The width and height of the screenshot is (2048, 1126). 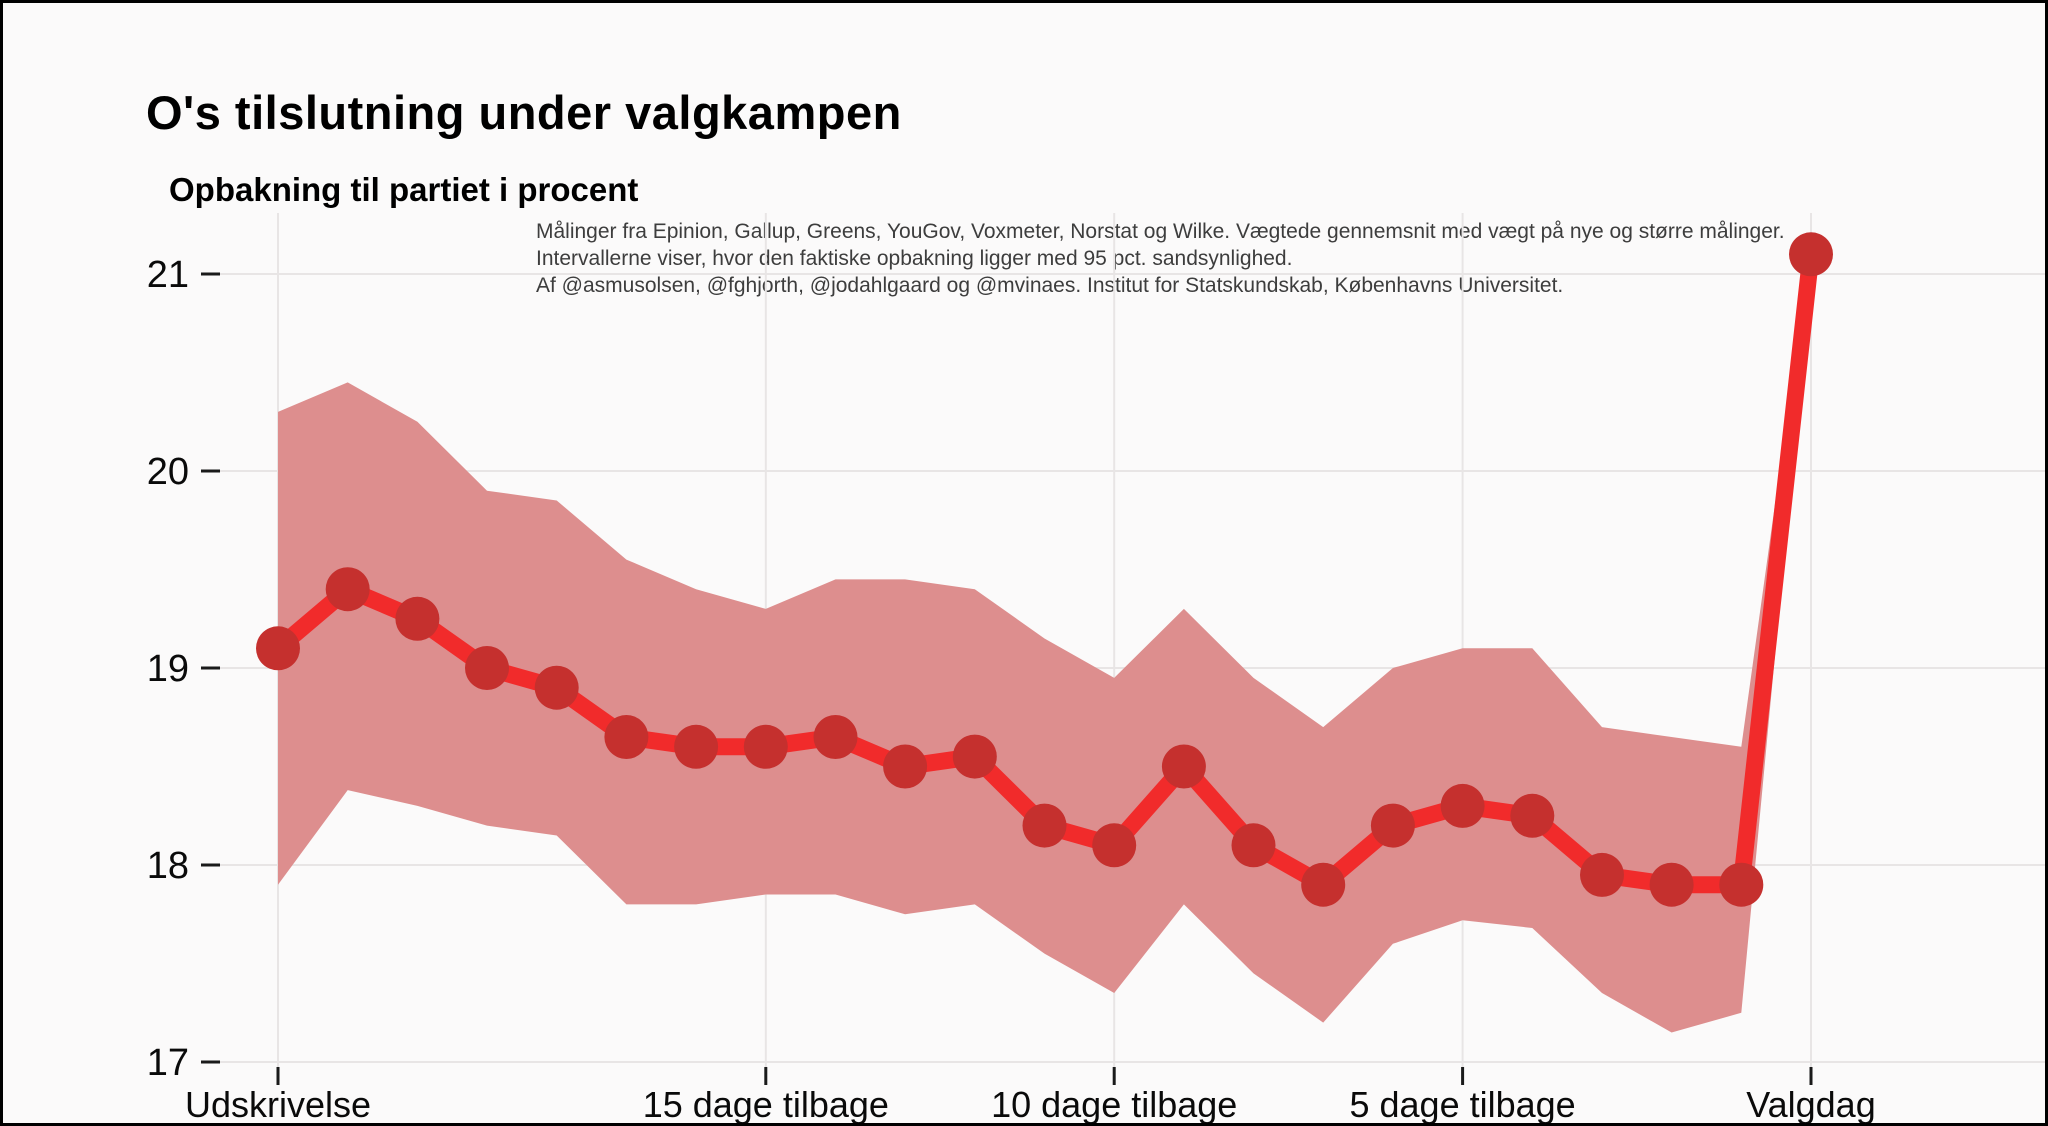 I want to click on x-axis-label: 5 dage tilbage, so click(x=1462, y=1104).